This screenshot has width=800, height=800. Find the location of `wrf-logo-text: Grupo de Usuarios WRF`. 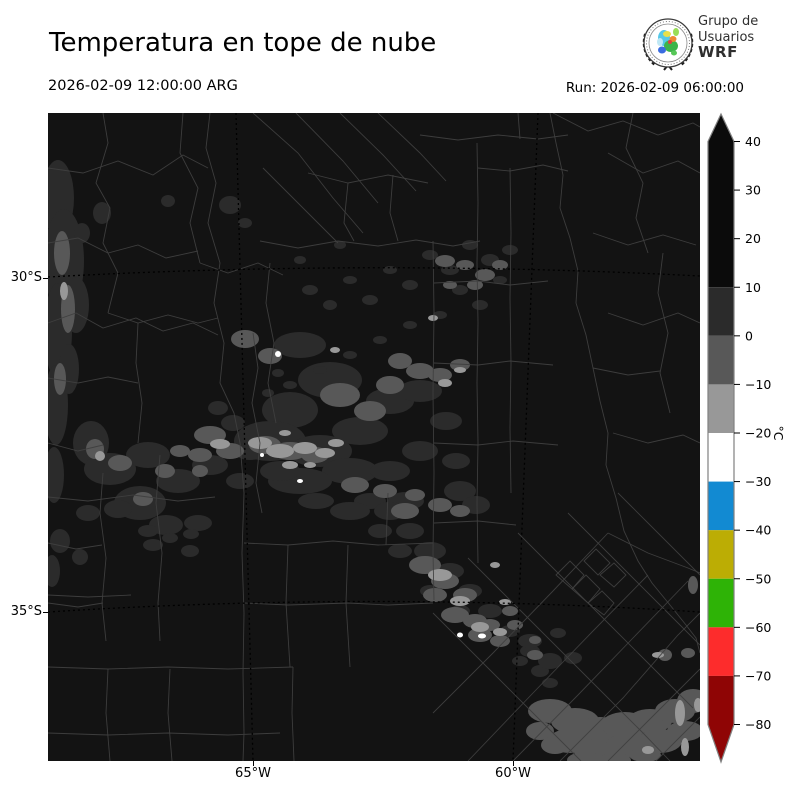

wrf-logo-text: Grupo de Usuarios WRF is located at coordinates (728, 37).